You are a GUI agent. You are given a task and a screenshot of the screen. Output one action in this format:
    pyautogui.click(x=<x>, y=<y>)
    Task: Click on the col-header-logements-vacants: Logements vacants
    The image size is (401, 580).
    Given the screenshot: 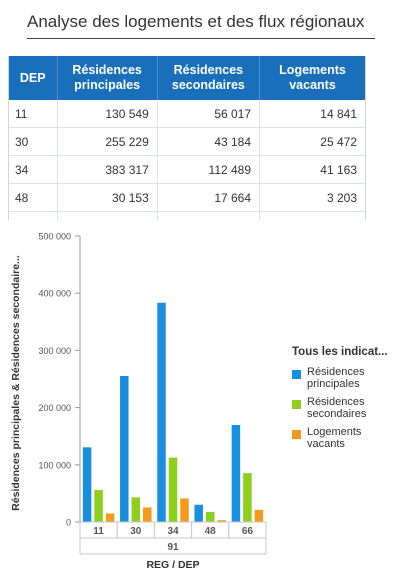 What is the action you would take?
    pyautogui.click(x=312, y=78)
    